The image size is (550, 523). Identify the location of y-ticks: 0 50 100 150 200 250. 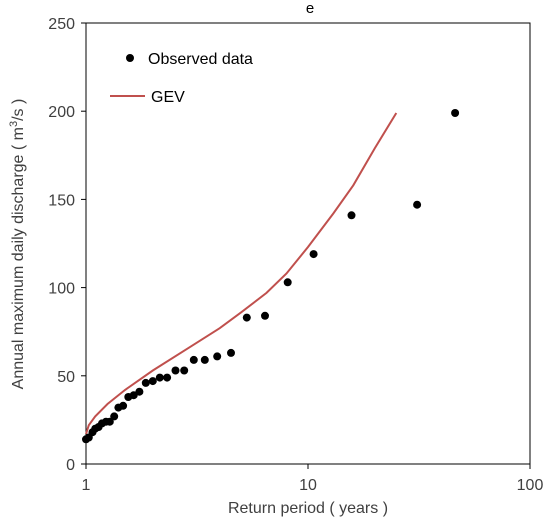
(67, 245).